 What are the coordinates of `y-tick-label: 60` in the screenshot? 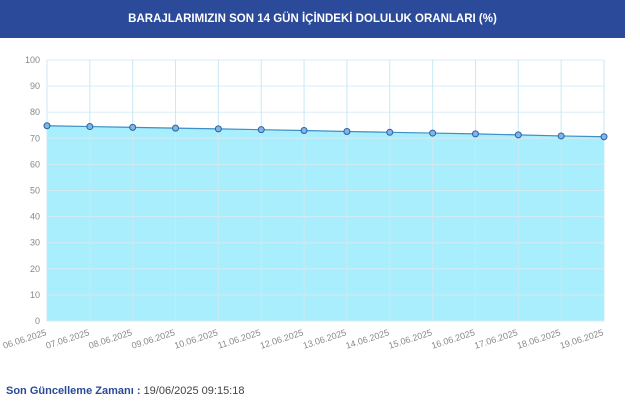 It's located at (35, 164).